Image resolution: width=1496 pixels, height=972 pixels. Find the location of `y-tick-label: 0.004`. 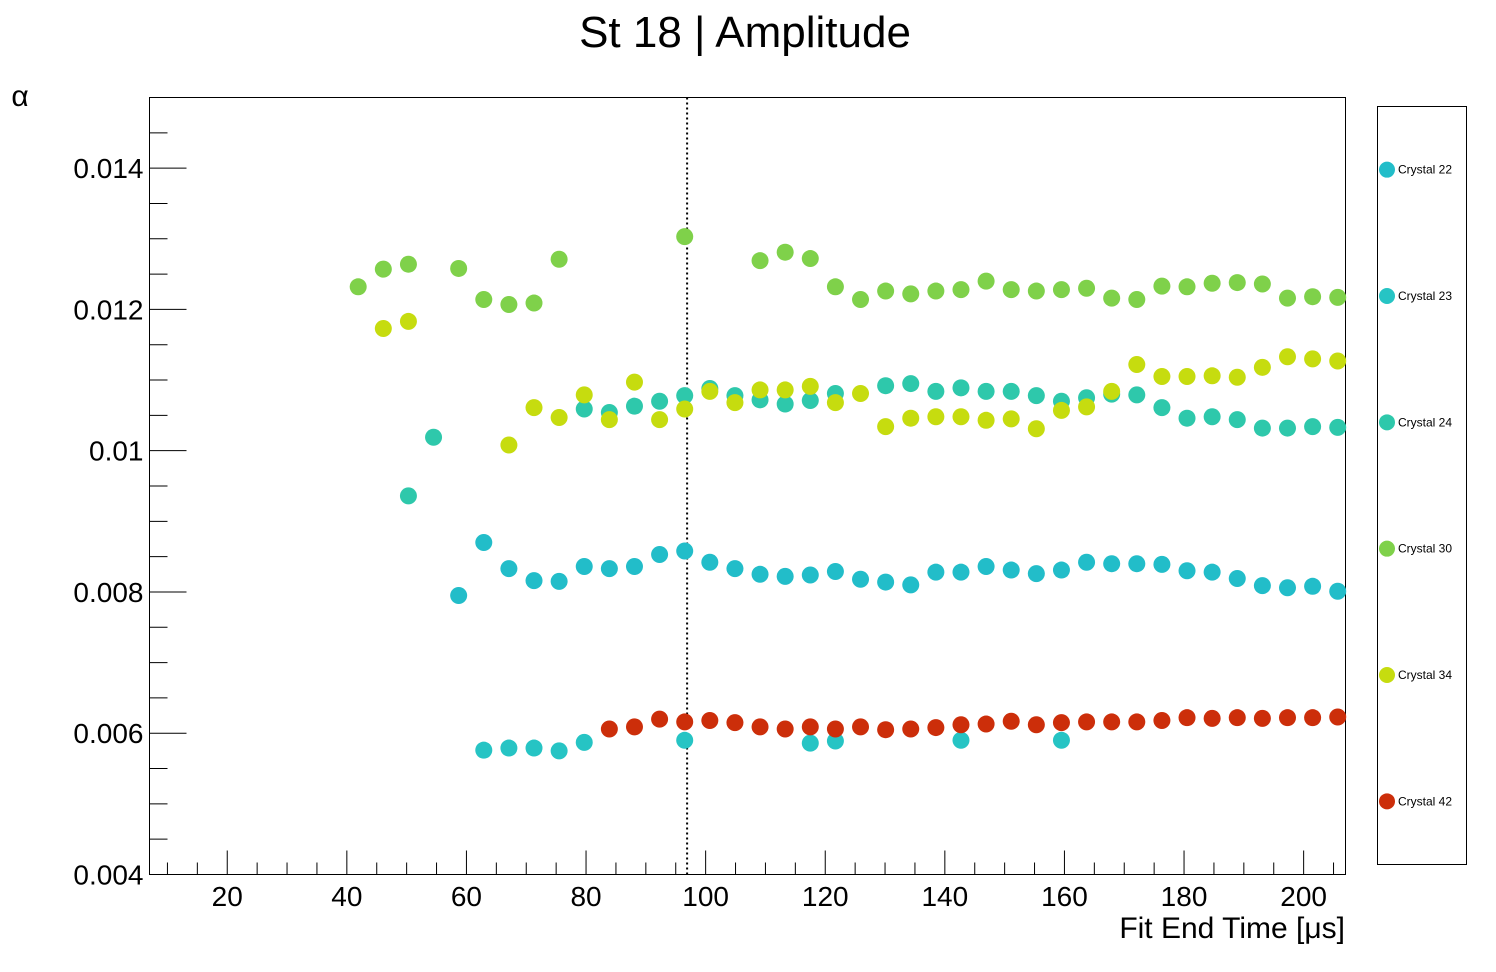

y-tick-label: 0.004 is located at coordinates (108, 875).